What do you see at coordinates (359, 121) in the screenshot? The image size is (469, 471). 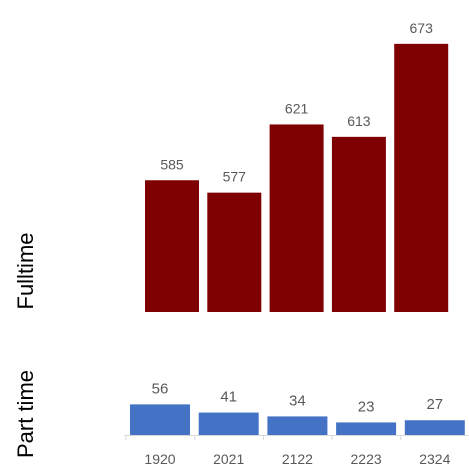 I see `fulltime-data-label-2223: 613` at bounding box center [359, 121].